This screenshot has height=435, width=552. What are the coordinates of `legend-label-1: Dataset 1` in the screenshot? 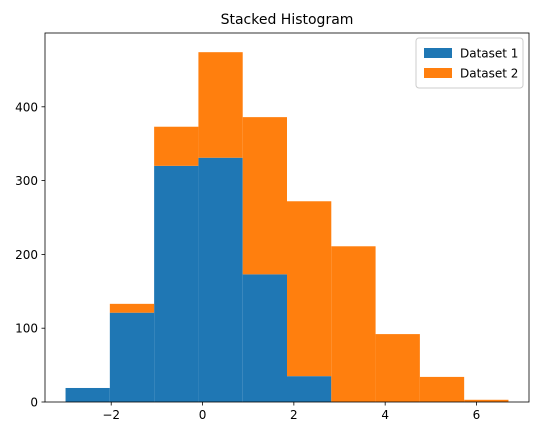 It's located at (489, 54).